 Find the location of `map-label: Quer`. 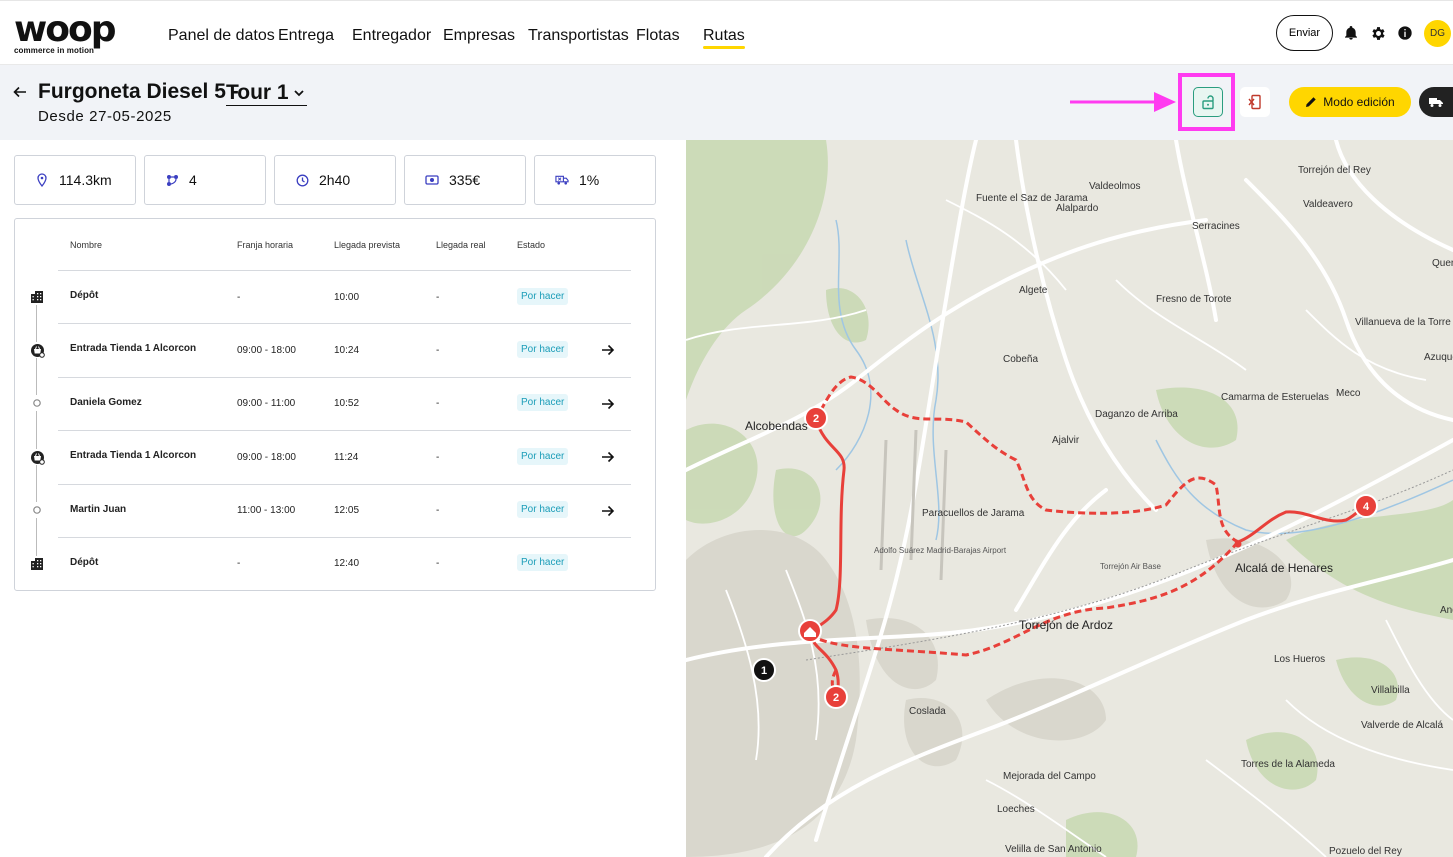

map-label: Quer is located at coordinates (1442, 263).